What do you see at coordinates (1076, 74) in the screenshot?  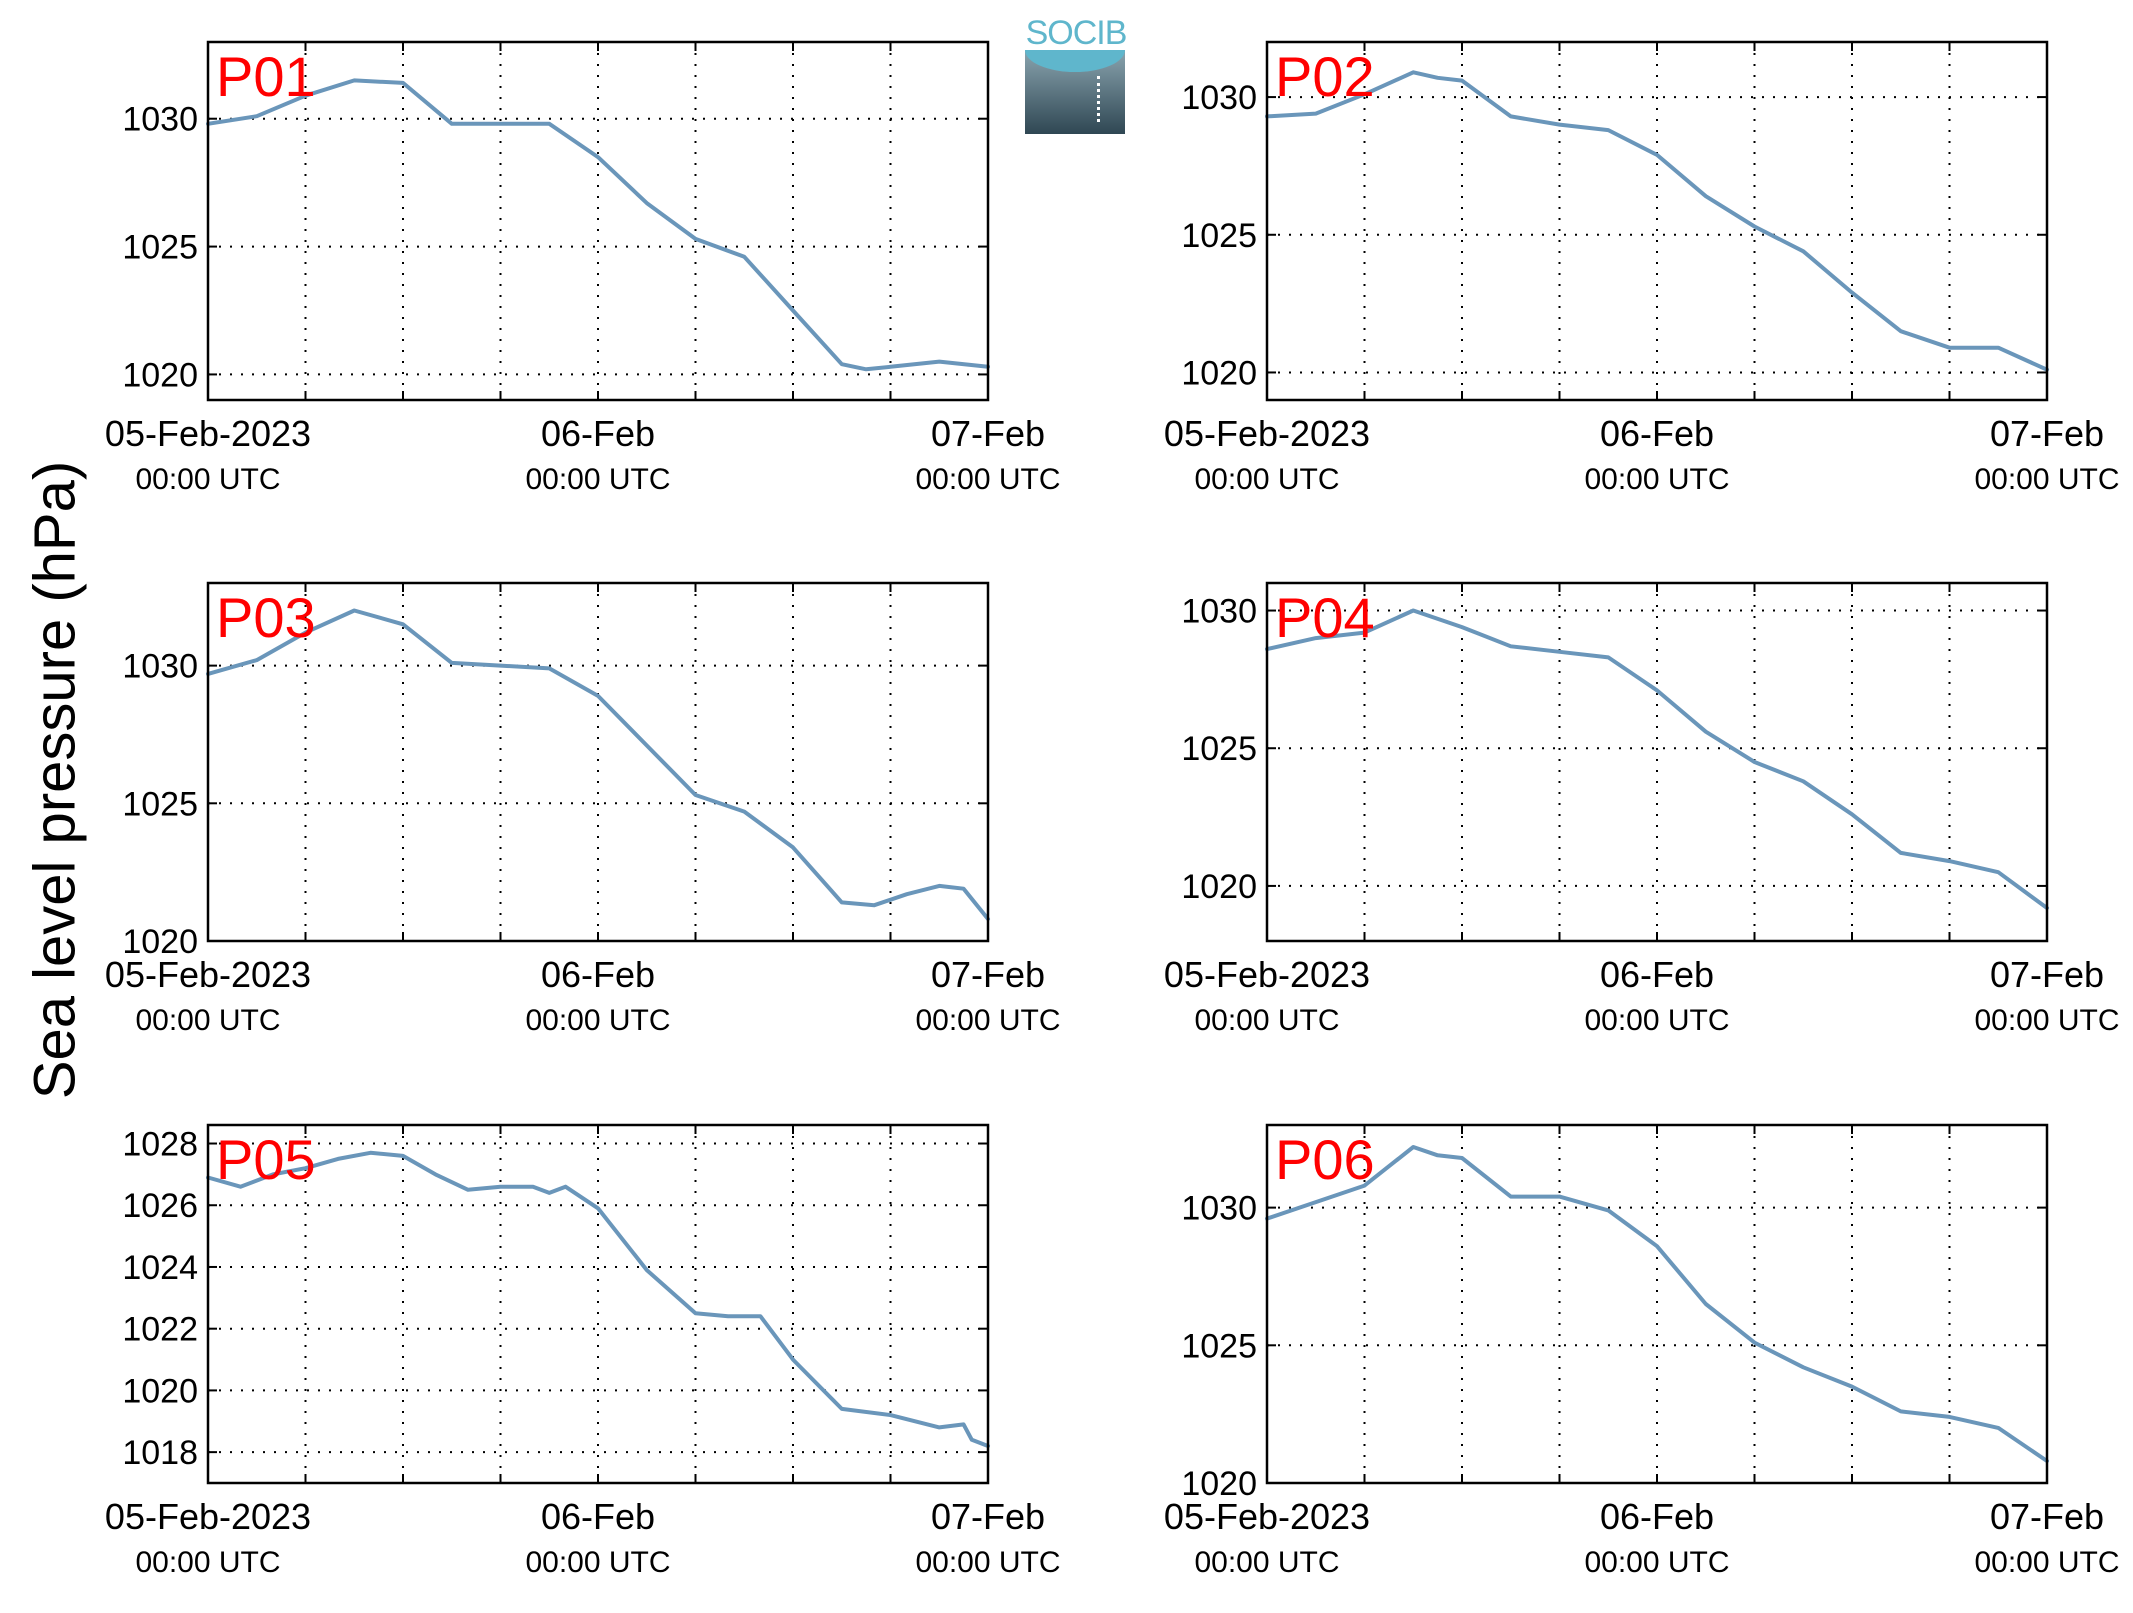 I see `socib-logo: SOCIB` at bounding box center [1076, 74].